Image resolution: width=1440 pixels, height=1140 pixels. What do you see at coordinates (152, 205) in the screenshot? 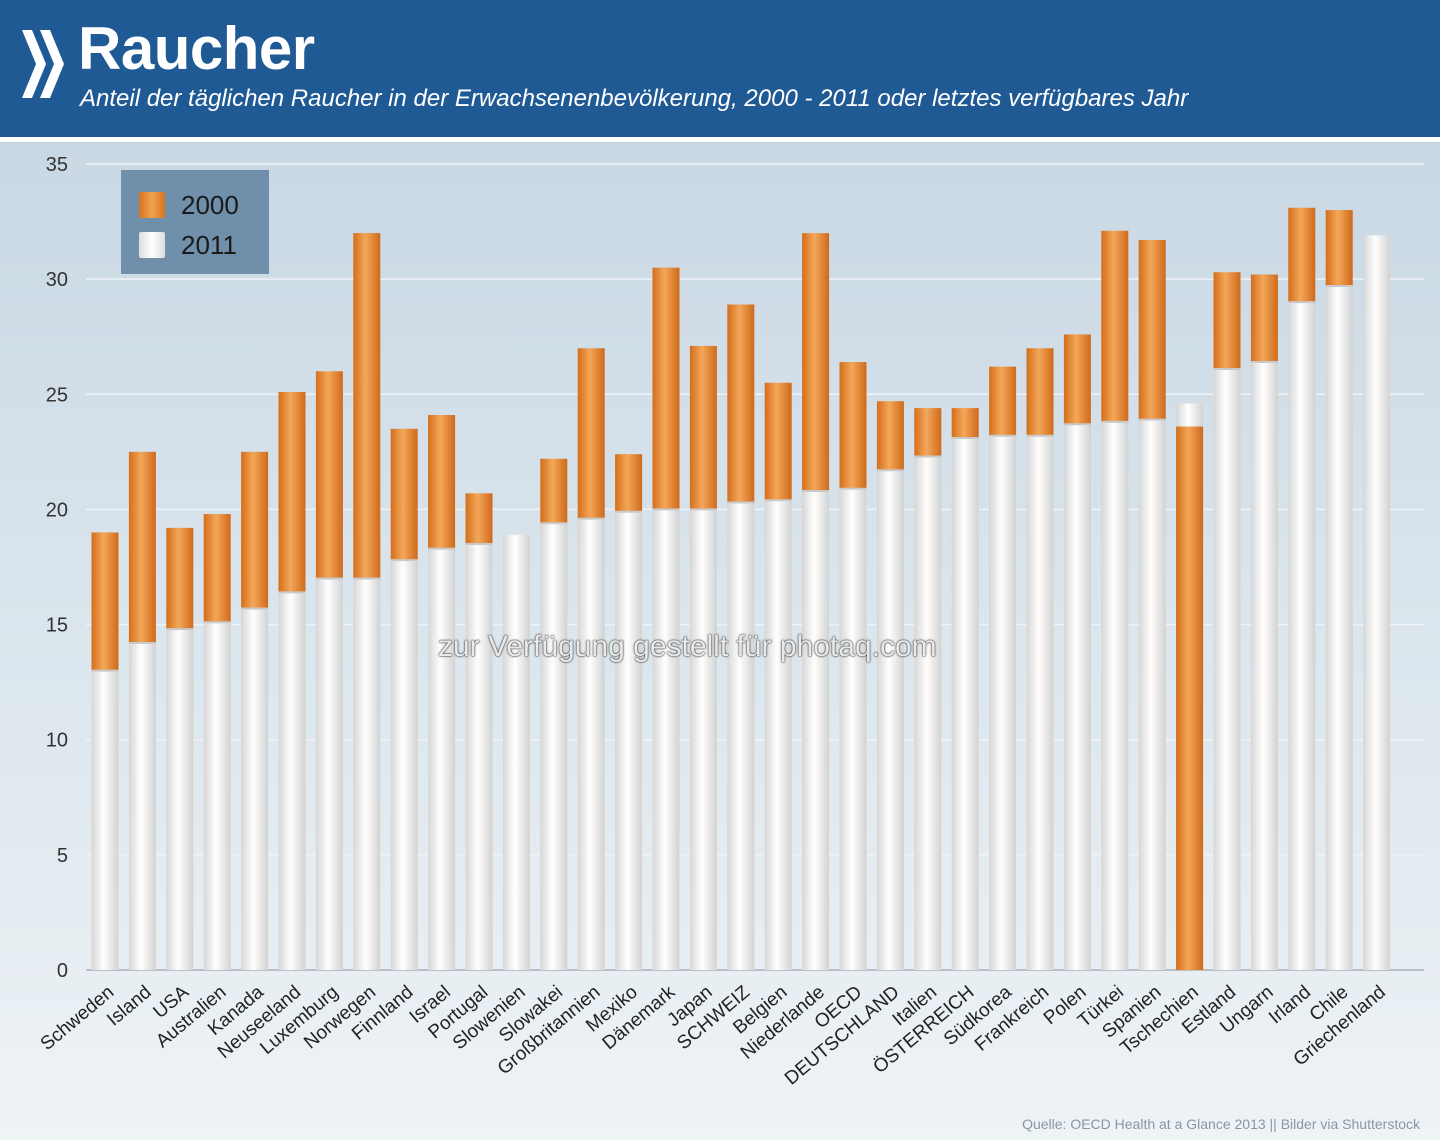
I see `legend-swatch-2000` at bounding box center [152, 205].